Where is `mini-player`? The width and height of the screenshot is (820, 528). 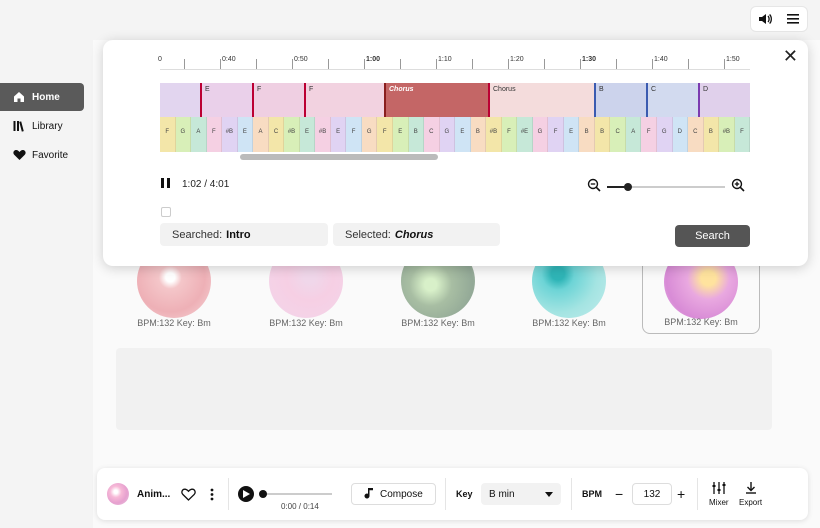
mini-player is located at coordinates (285, 494).